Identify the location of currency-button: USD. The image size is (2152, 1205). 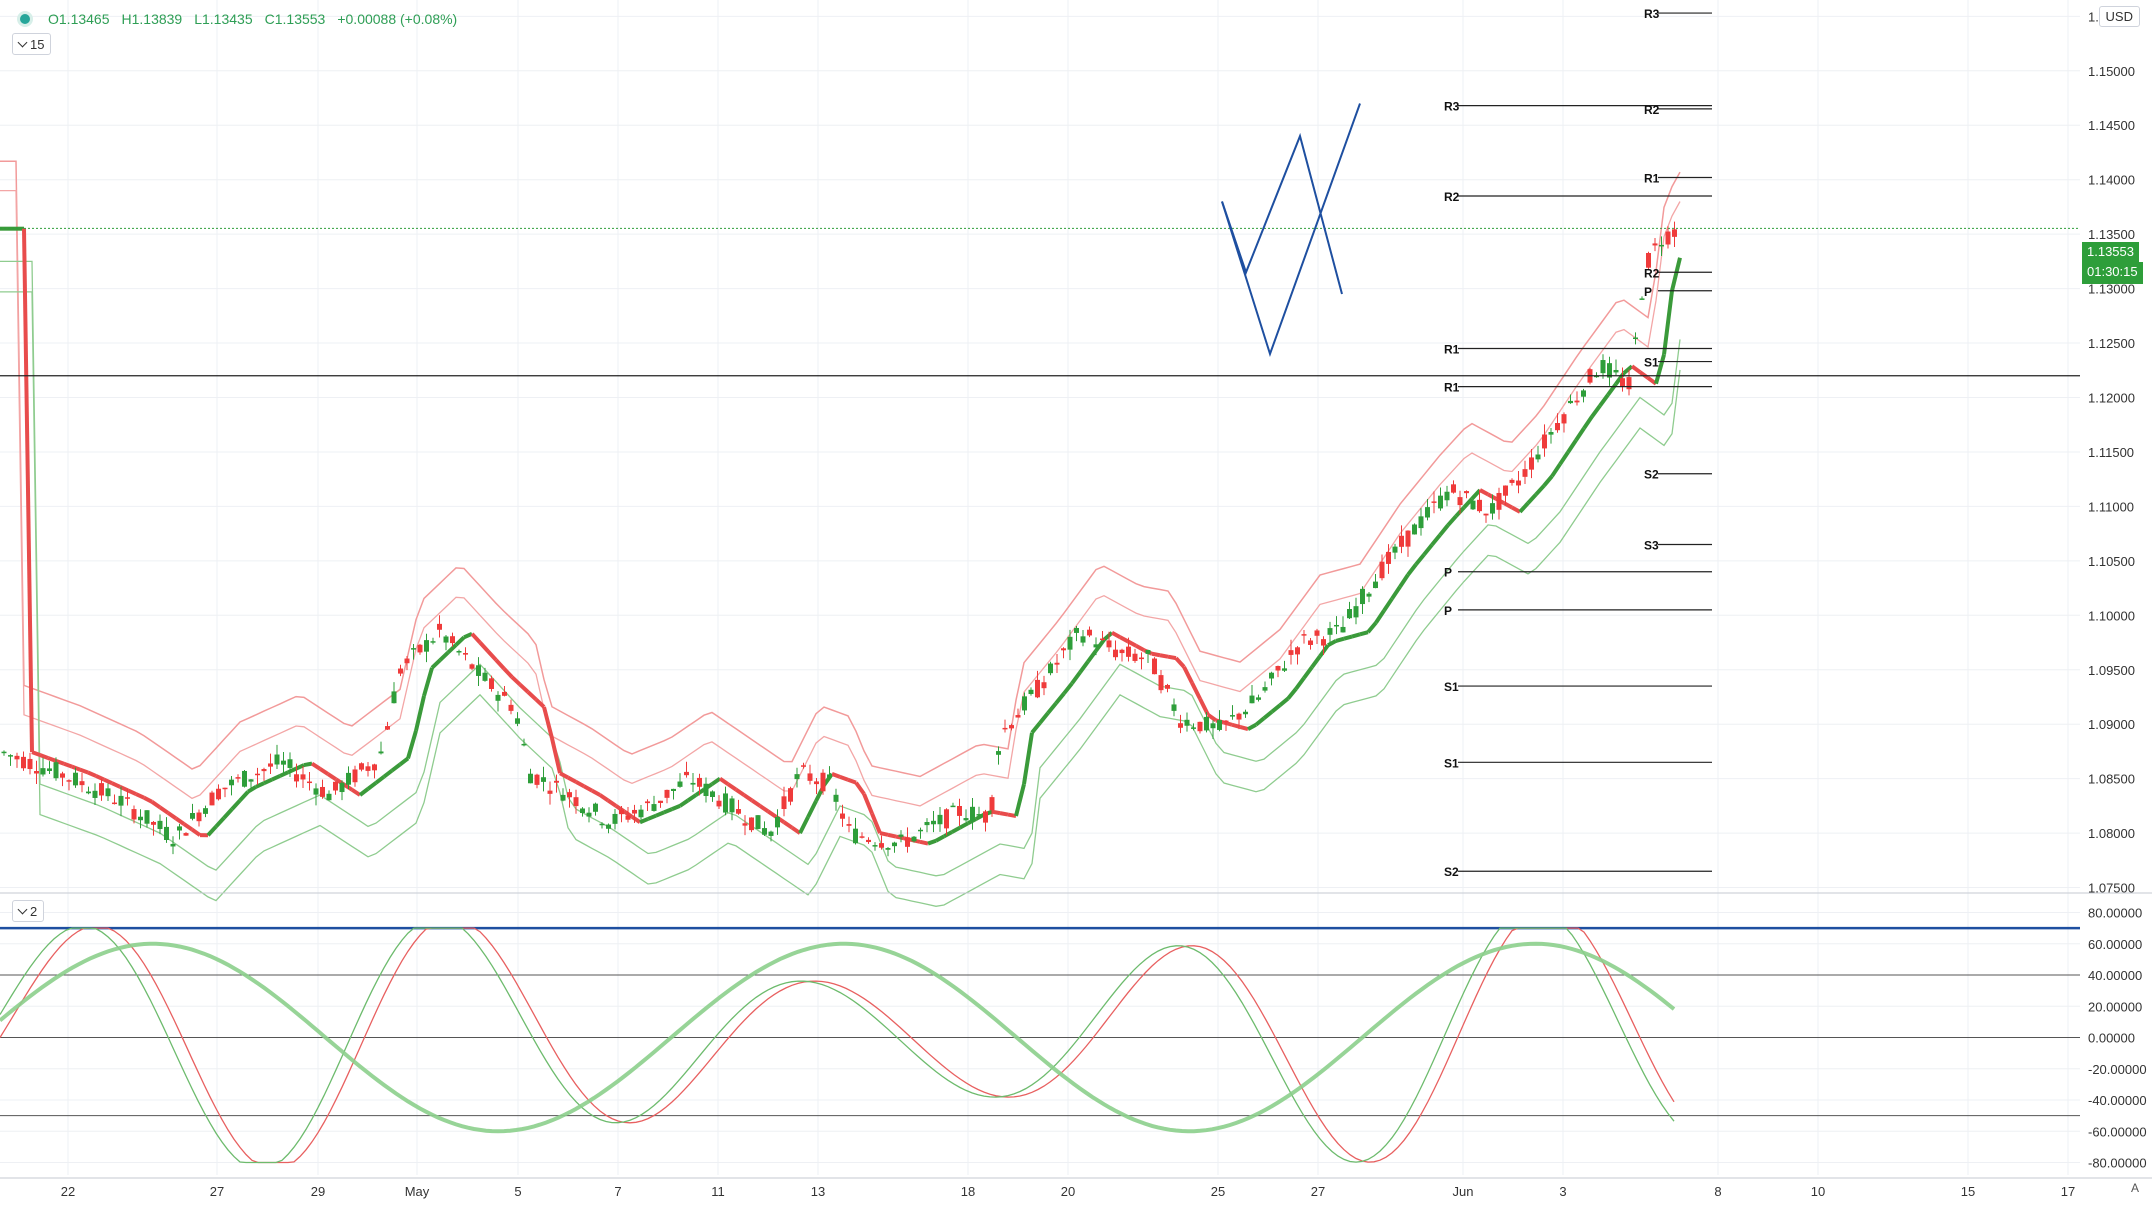
(2119, 16).